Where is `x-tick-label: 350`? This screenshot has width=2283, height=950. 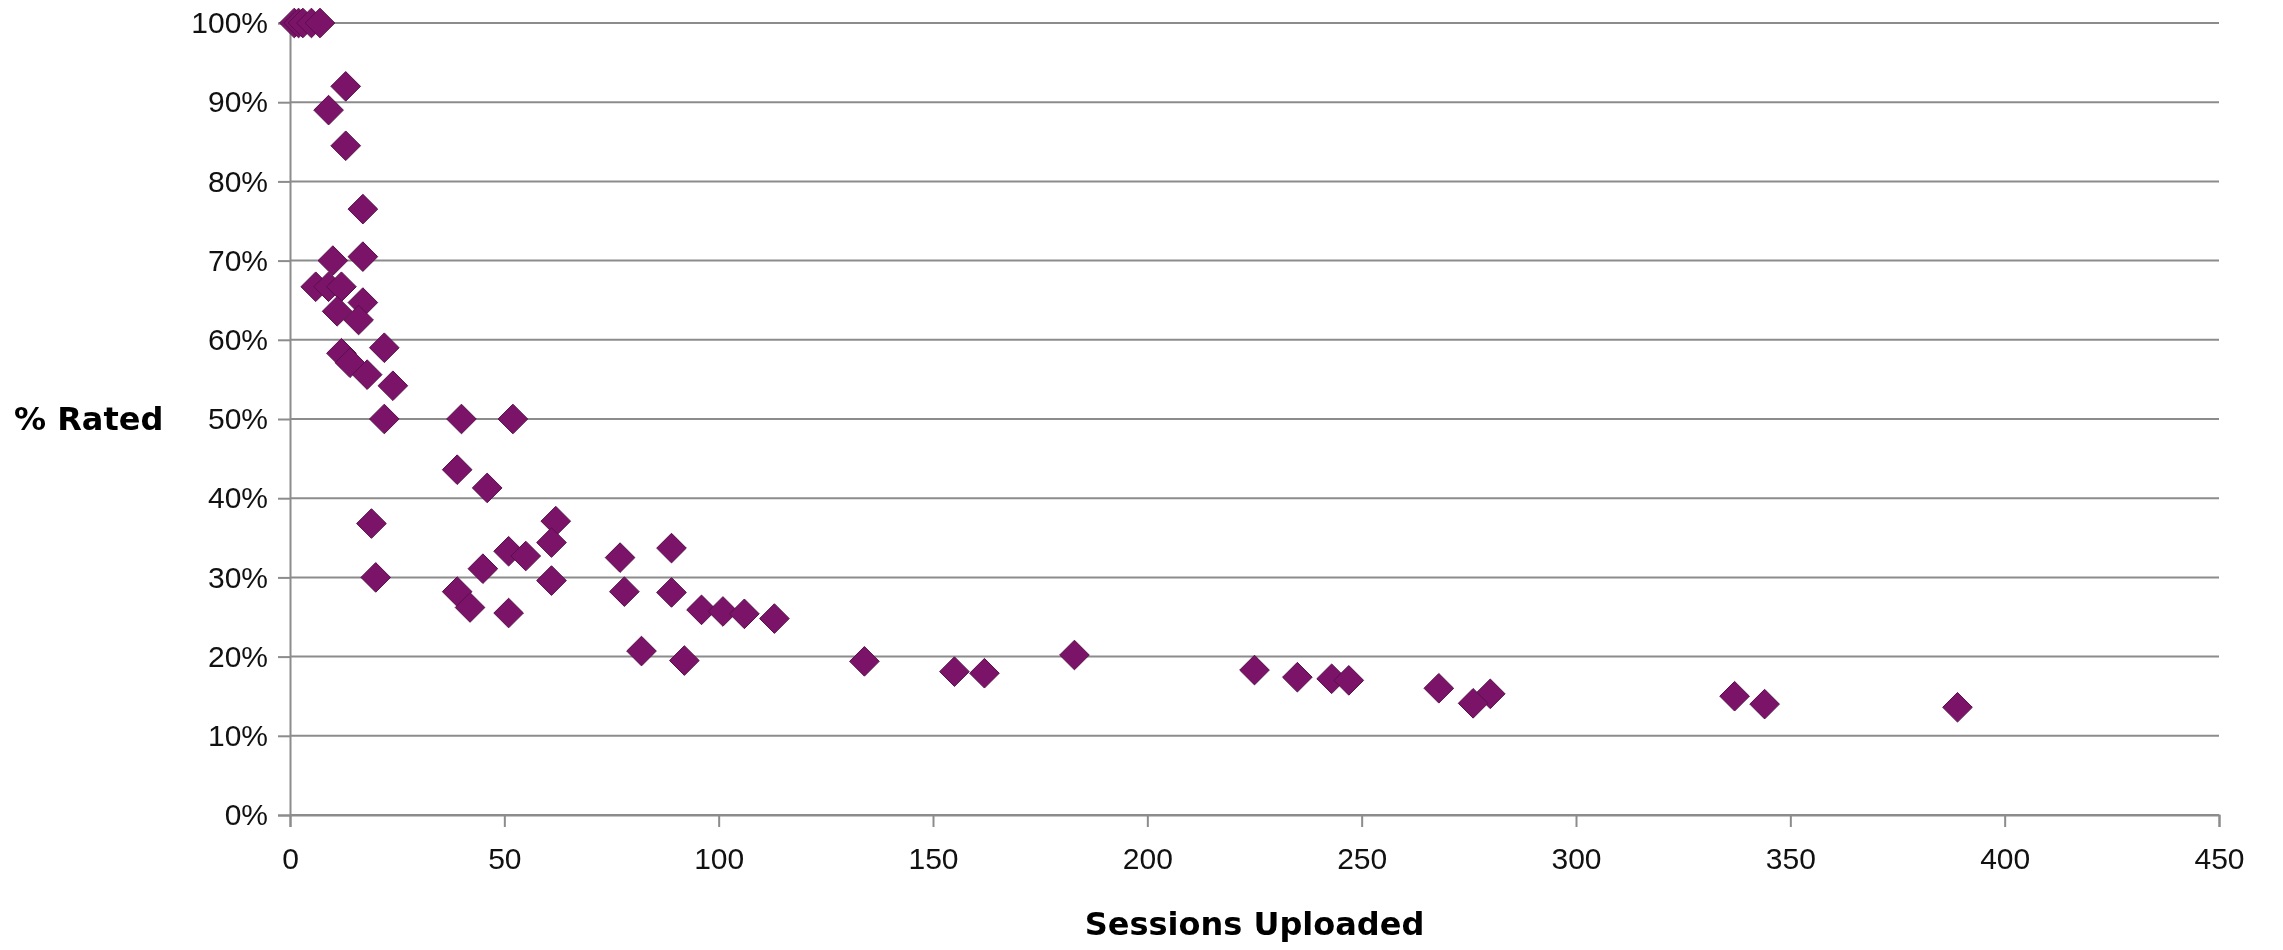
x-tick-label: 350 is located at coordinates (1790, 858).